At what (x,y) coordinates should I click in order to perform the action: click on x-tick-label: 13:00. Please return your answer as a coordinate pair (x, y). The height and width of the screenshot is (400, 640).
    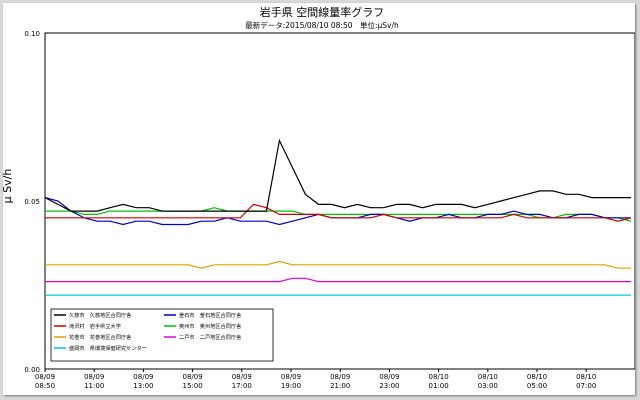
    Looking at the image, I should click on (143, 386).